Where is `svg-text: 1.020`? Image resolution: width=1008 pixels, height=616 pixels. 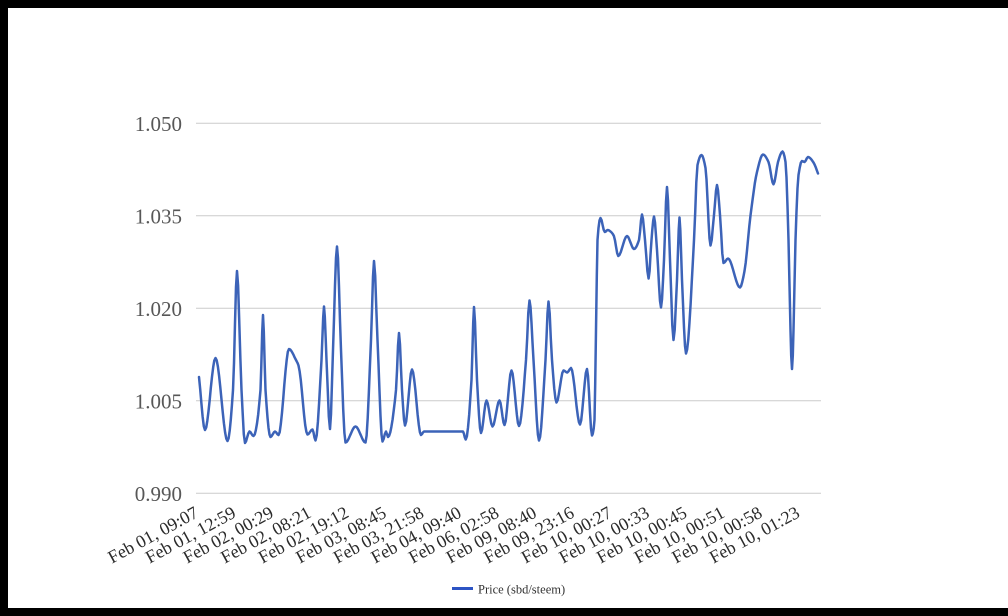 svg-text: 1.020 is located at coordinates (158, 309).